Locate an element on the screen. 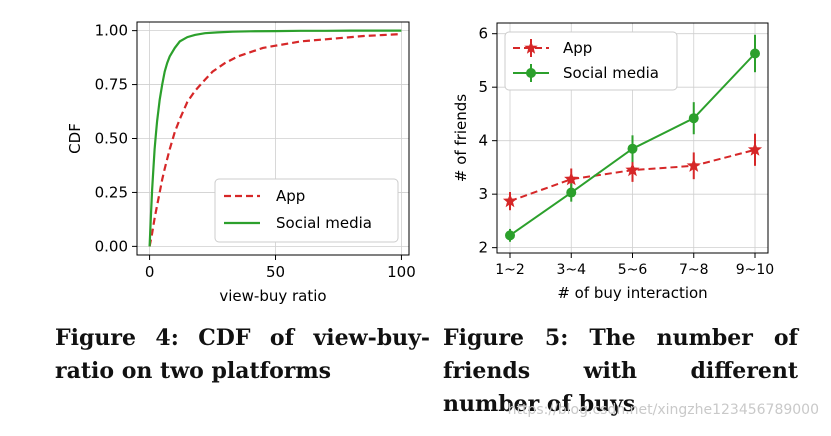  y-axis-label: # of friends is located at coordinates (461, 138).